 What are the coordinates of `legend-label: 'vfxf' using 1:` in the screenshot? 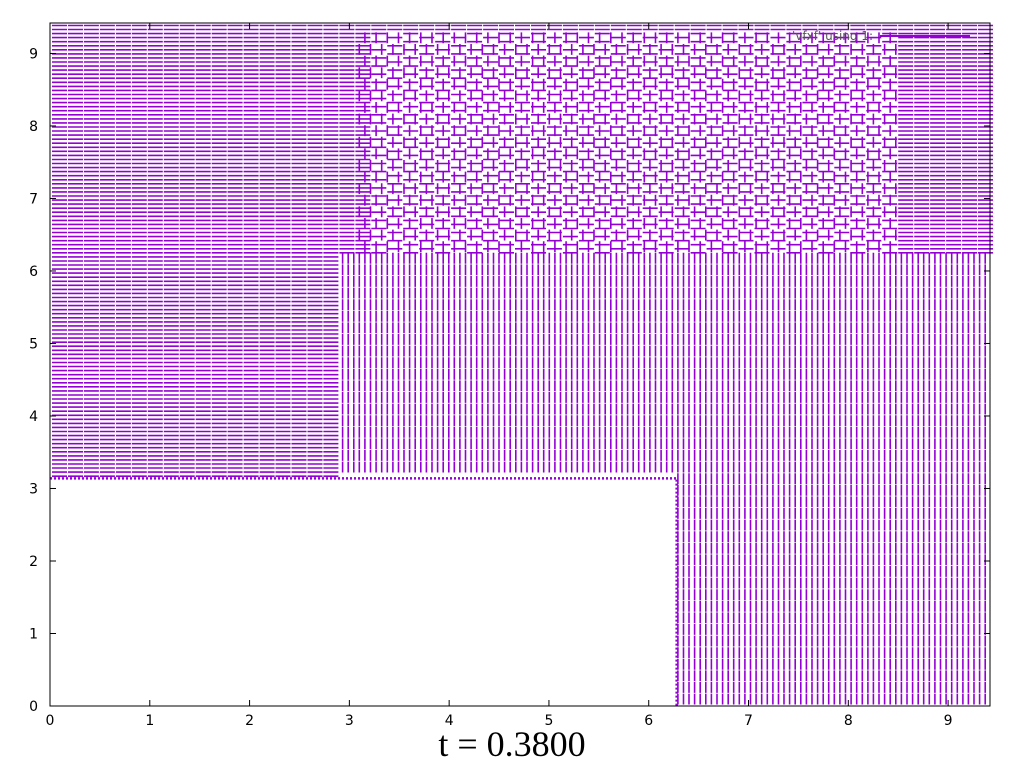 It's located at (832, 36).